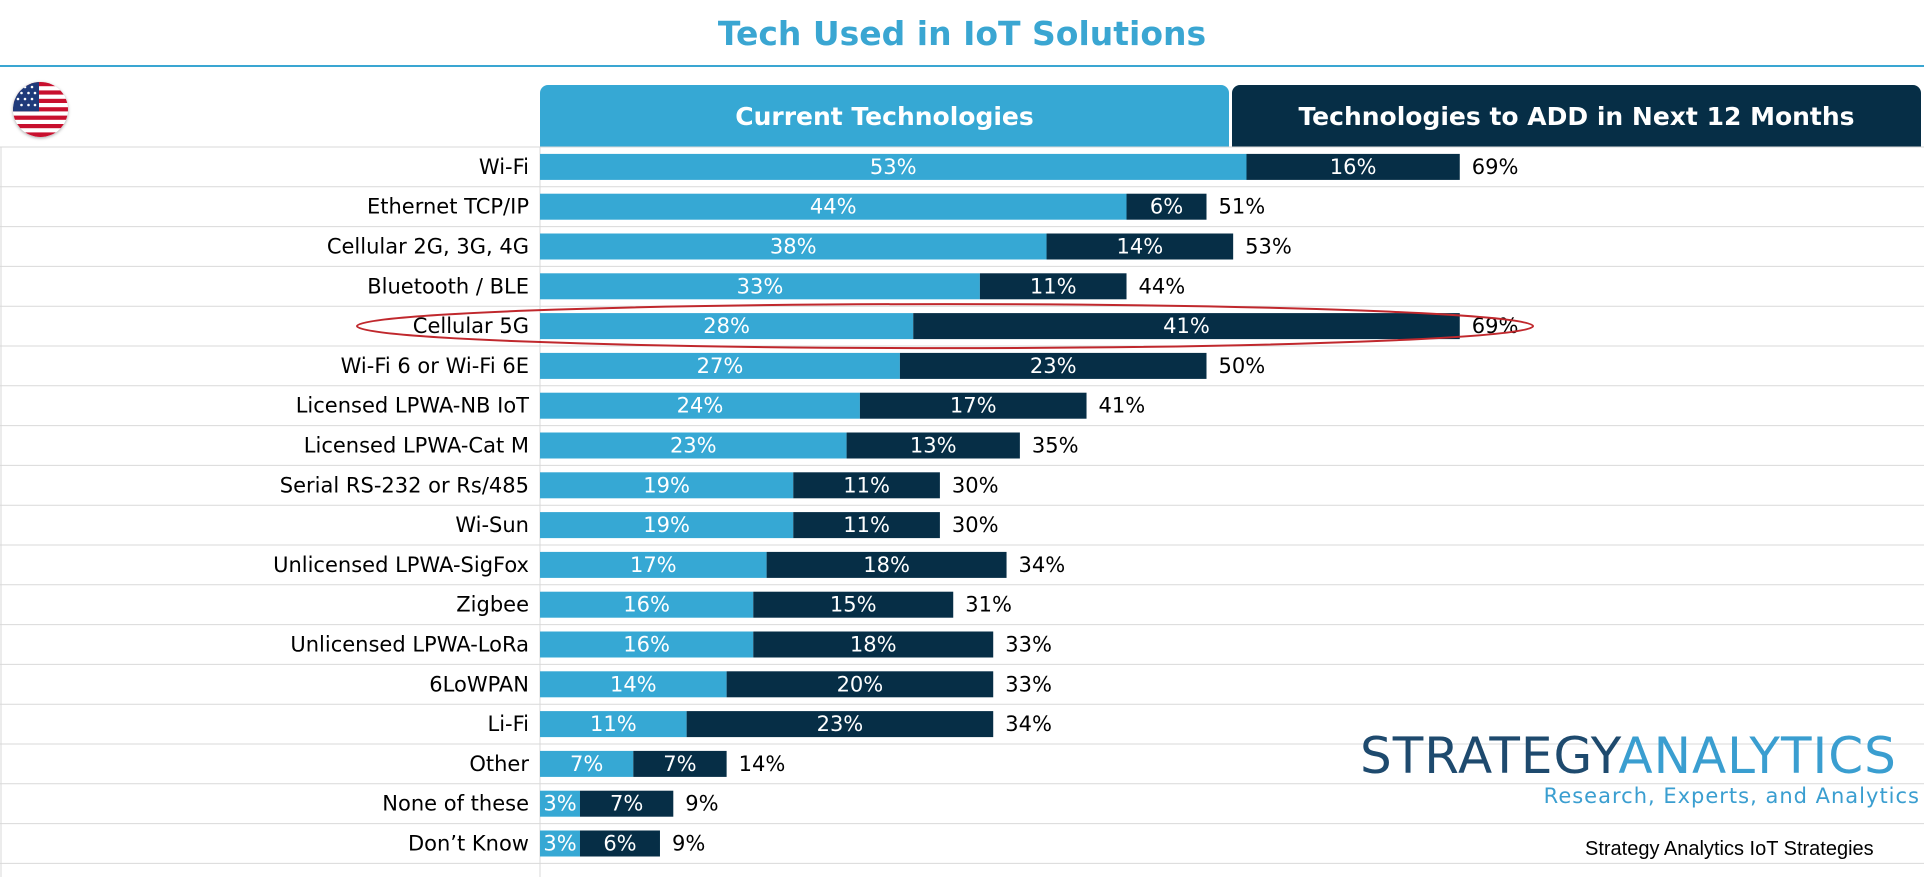 The width and height of the screenshot is (1924, 877). What do you see at coordinates (1042, 565) in the screenshot?
I see `data-label-total: 34%` at bounding box center [1042, 565].